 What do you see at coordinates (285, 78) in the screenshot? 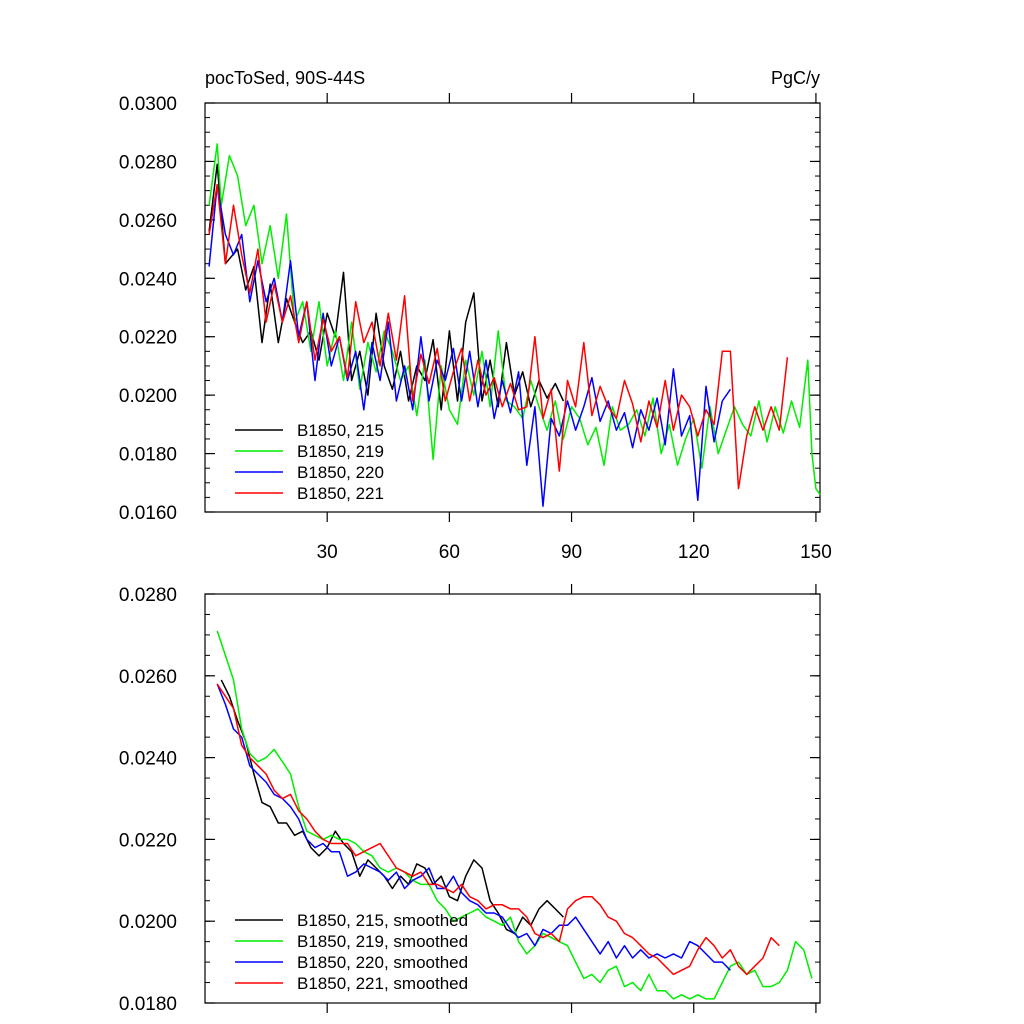
I see `chart-title: pocToSed, 90S-44S` at bounding box center [285, 78].